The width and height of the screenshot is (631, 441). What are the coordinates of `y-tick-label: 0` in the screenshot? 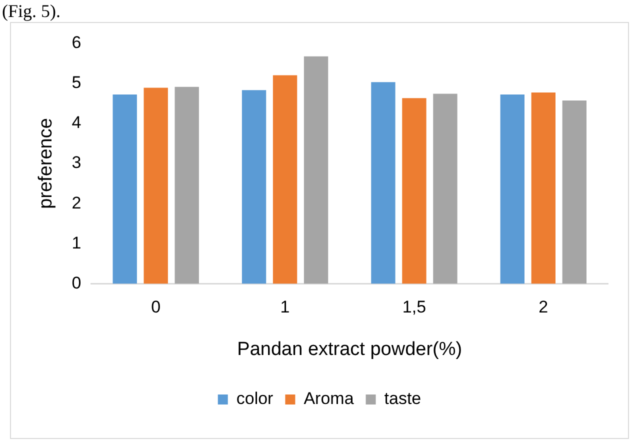 It's located at (77, 282).